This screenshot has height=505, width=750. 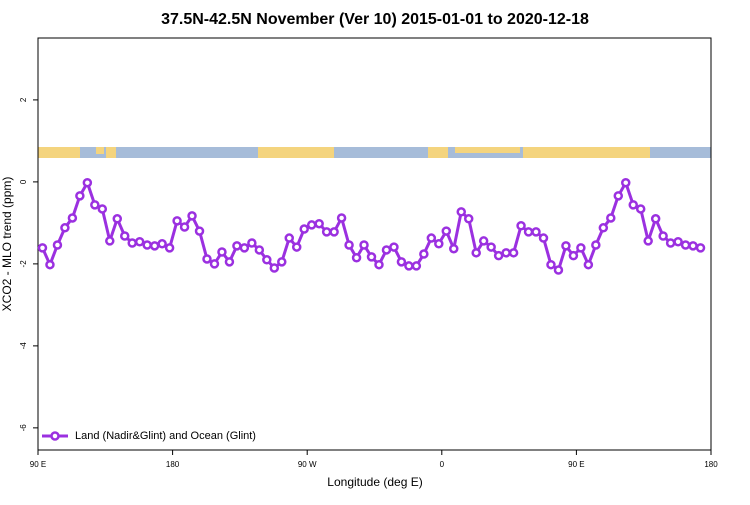 I want to click on x-tick-label: 90 W, so click(x=307, y=464).